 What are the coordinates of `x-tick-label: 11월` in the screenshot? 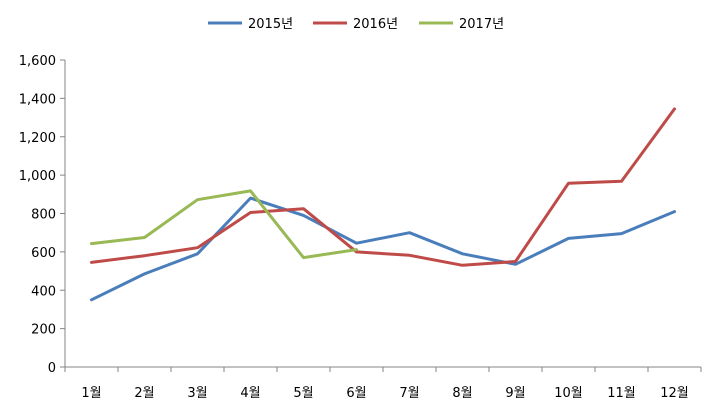 It's located at (621, 393).